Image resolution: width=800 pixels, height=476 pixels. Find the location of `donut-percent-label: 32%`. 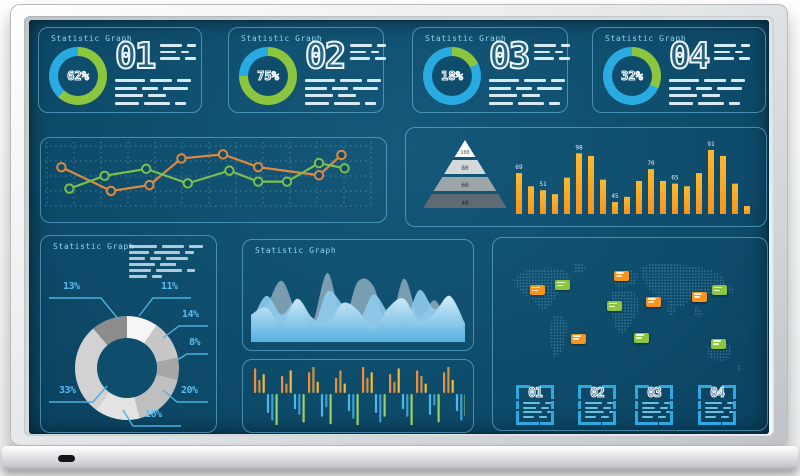

donut-percent-label: 32% is located at coordinates (632, 75).